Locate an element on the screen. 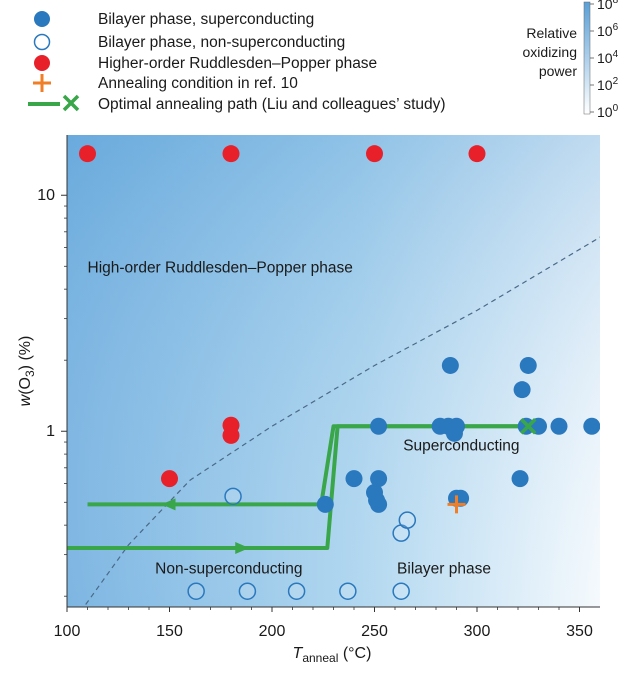 The width and height of the screenshot is (626, 685). legend-marker-superconducting is located at coordinates (42, 19).